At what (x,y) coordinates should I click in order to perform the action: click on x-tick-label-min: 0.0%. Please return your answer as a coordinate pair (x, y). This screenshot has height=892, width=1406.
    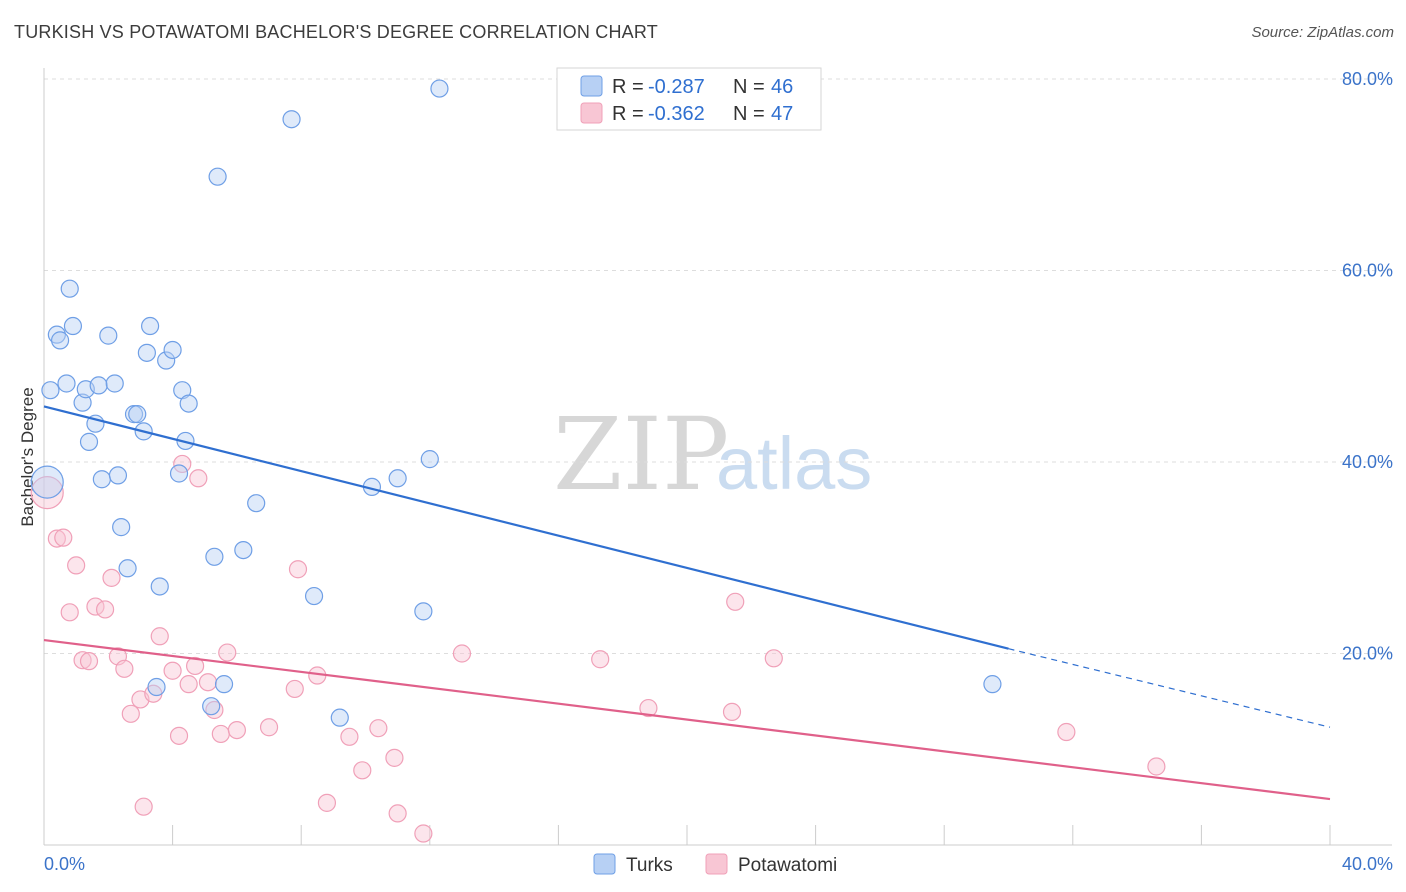
    Looking at the image, I should click on (64, 864).